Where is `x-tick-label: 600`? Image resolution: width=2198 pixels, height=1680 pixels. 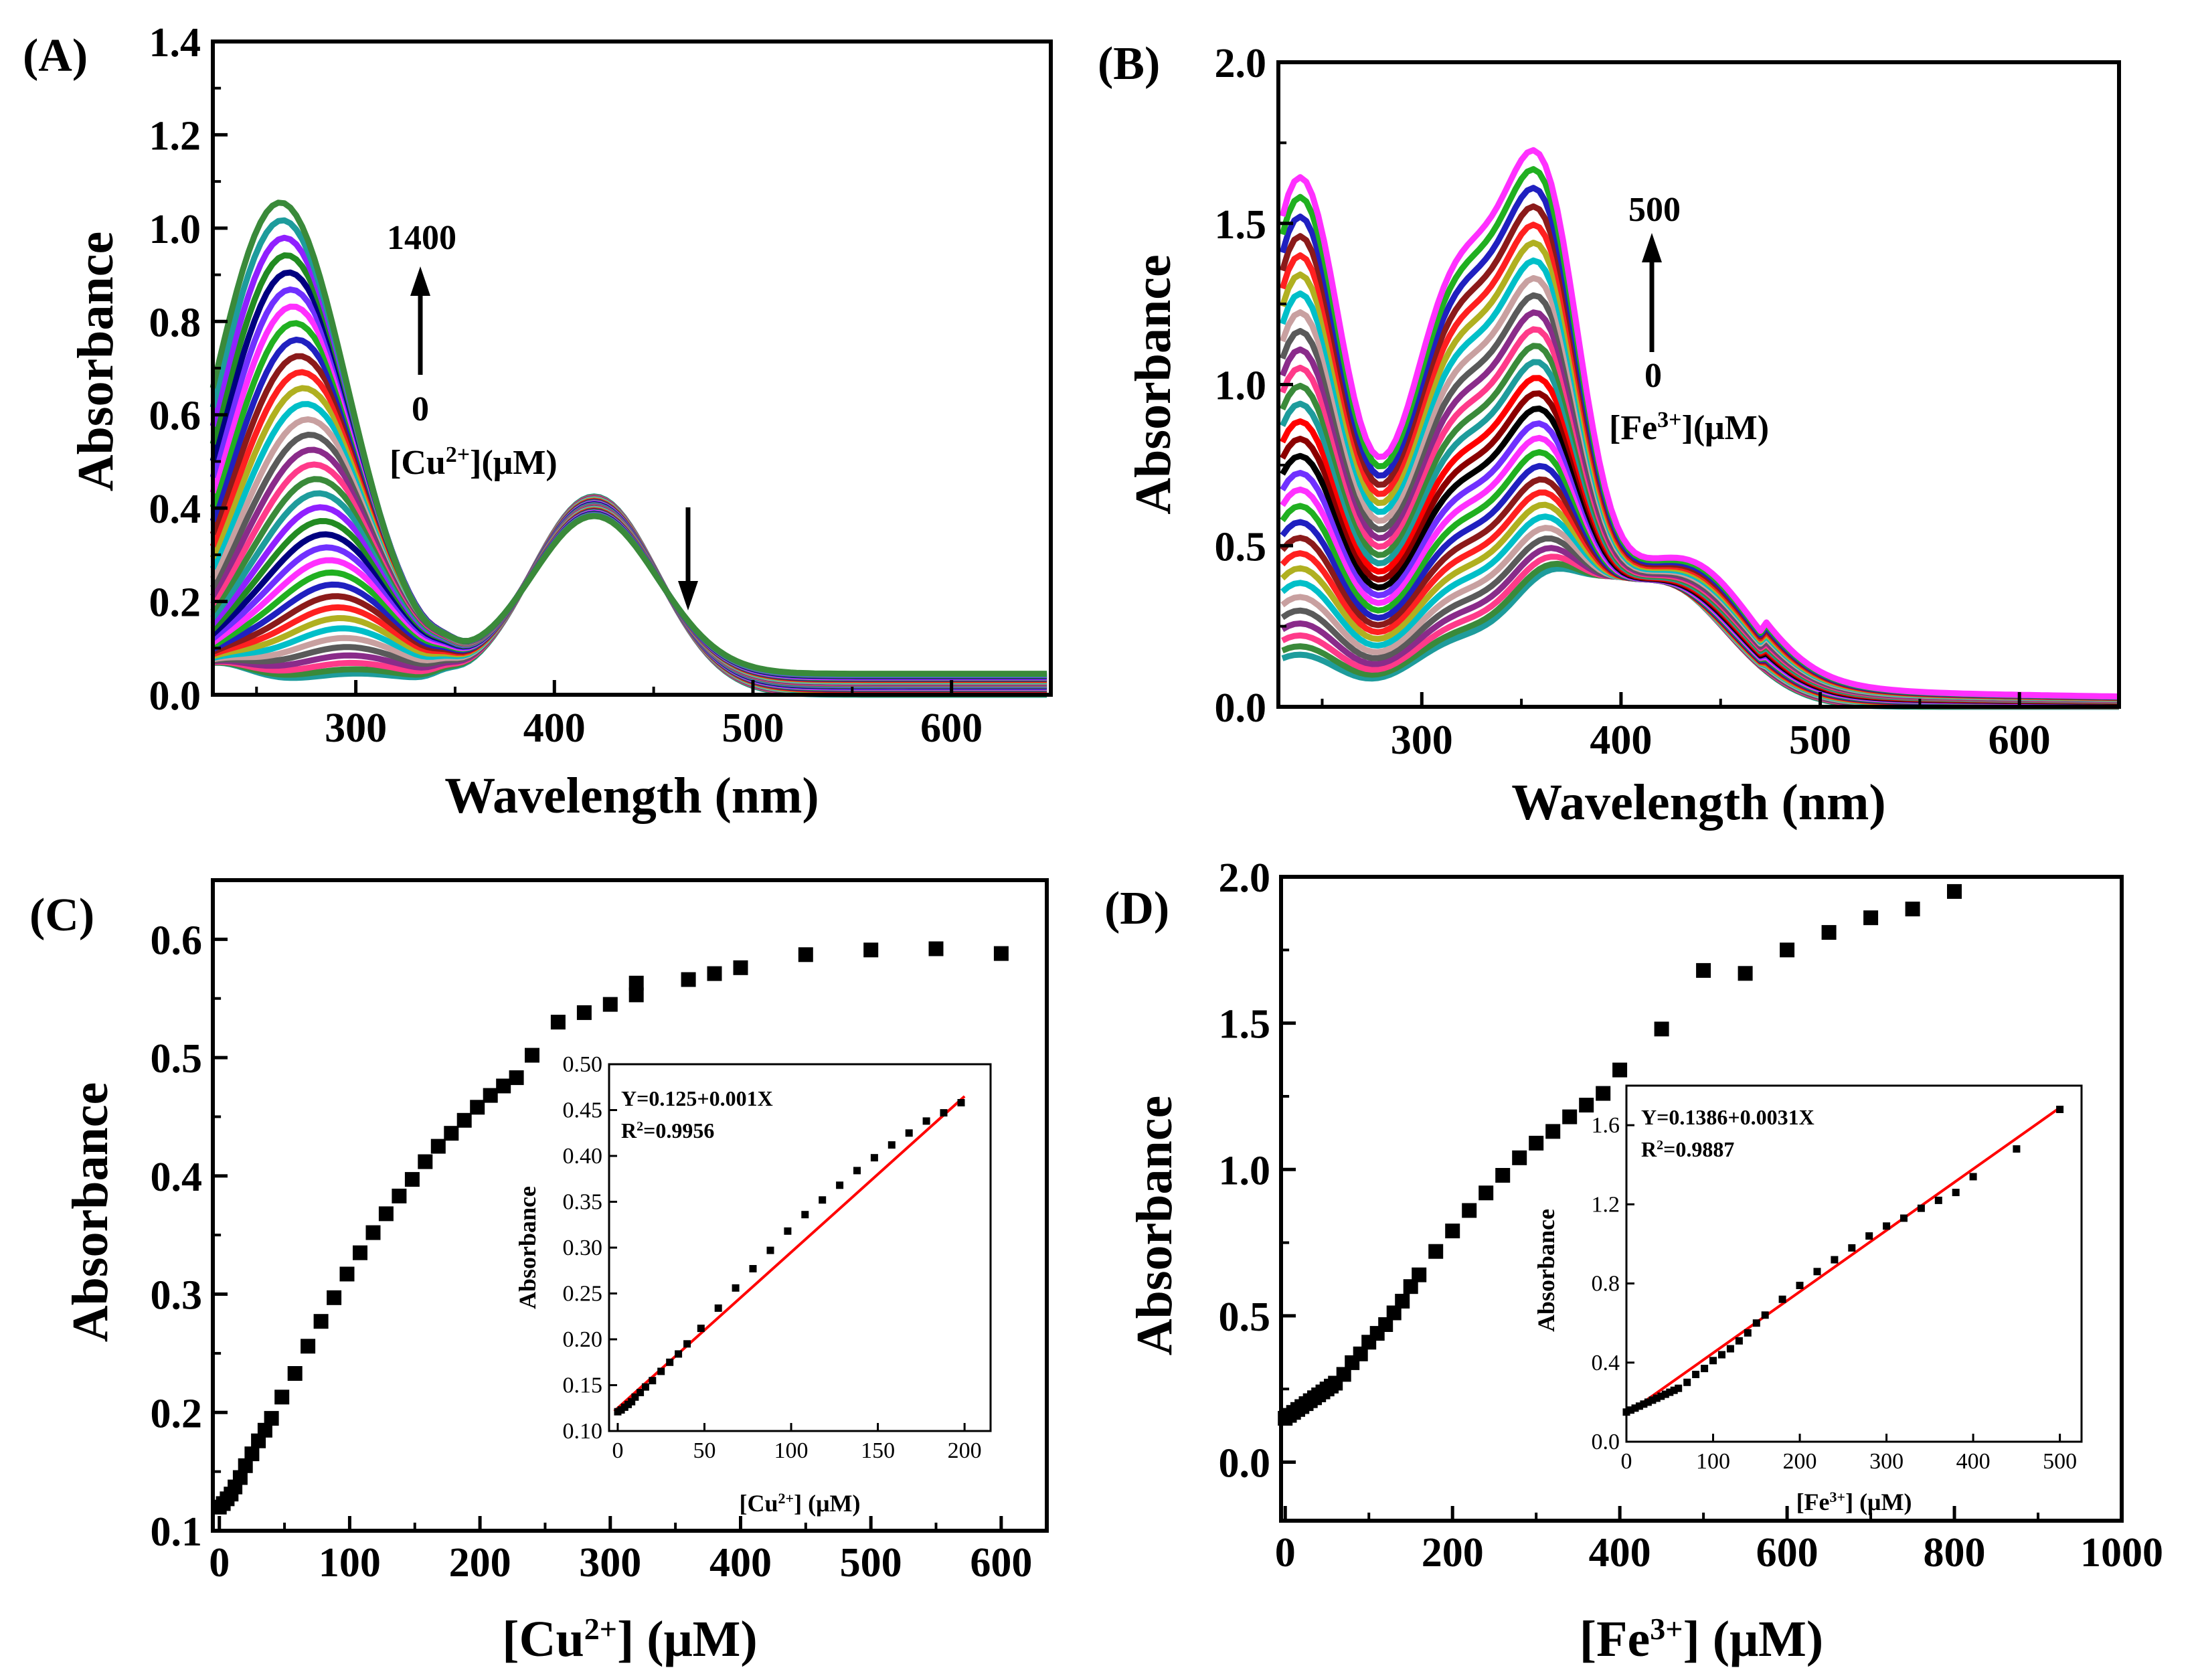
x-tick-label: 600 is located at coordinates (2020, 740).